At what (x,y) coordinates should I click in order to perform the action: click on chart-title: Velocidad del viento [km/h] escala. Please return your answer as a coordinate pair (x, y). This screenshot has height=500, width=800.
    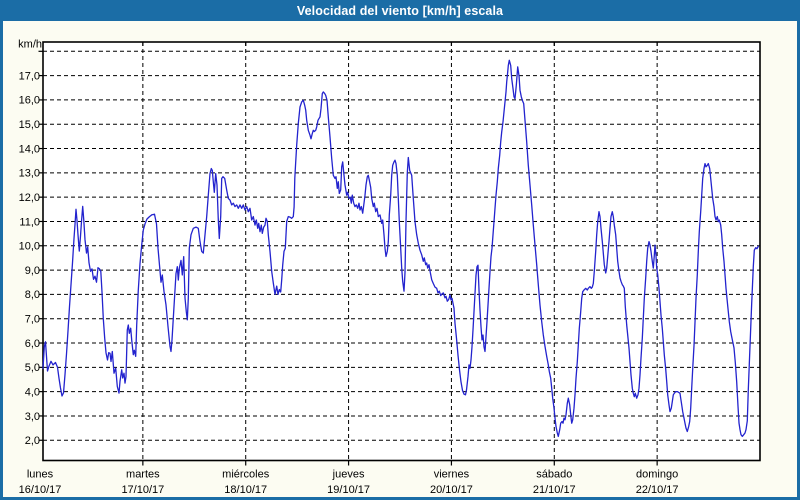
    Looking at the image, I should click on (400, 10).